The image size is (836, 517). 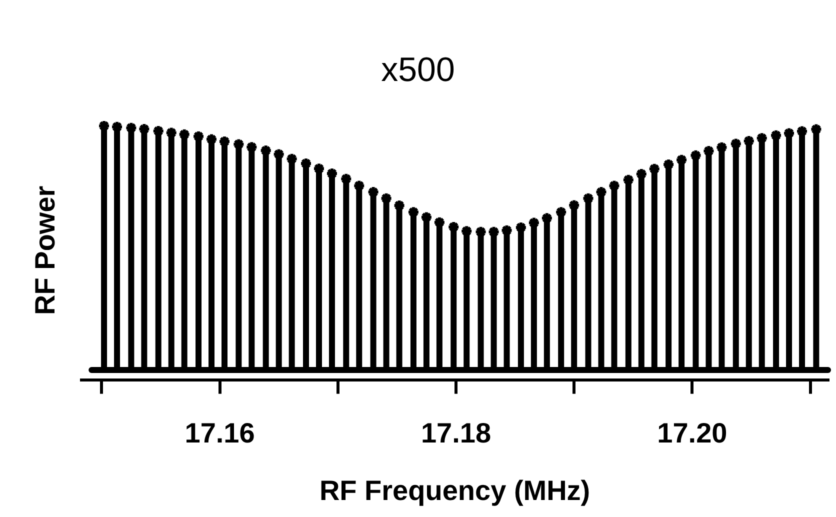 I want to click on text: x500, so click(x=418, y=70).